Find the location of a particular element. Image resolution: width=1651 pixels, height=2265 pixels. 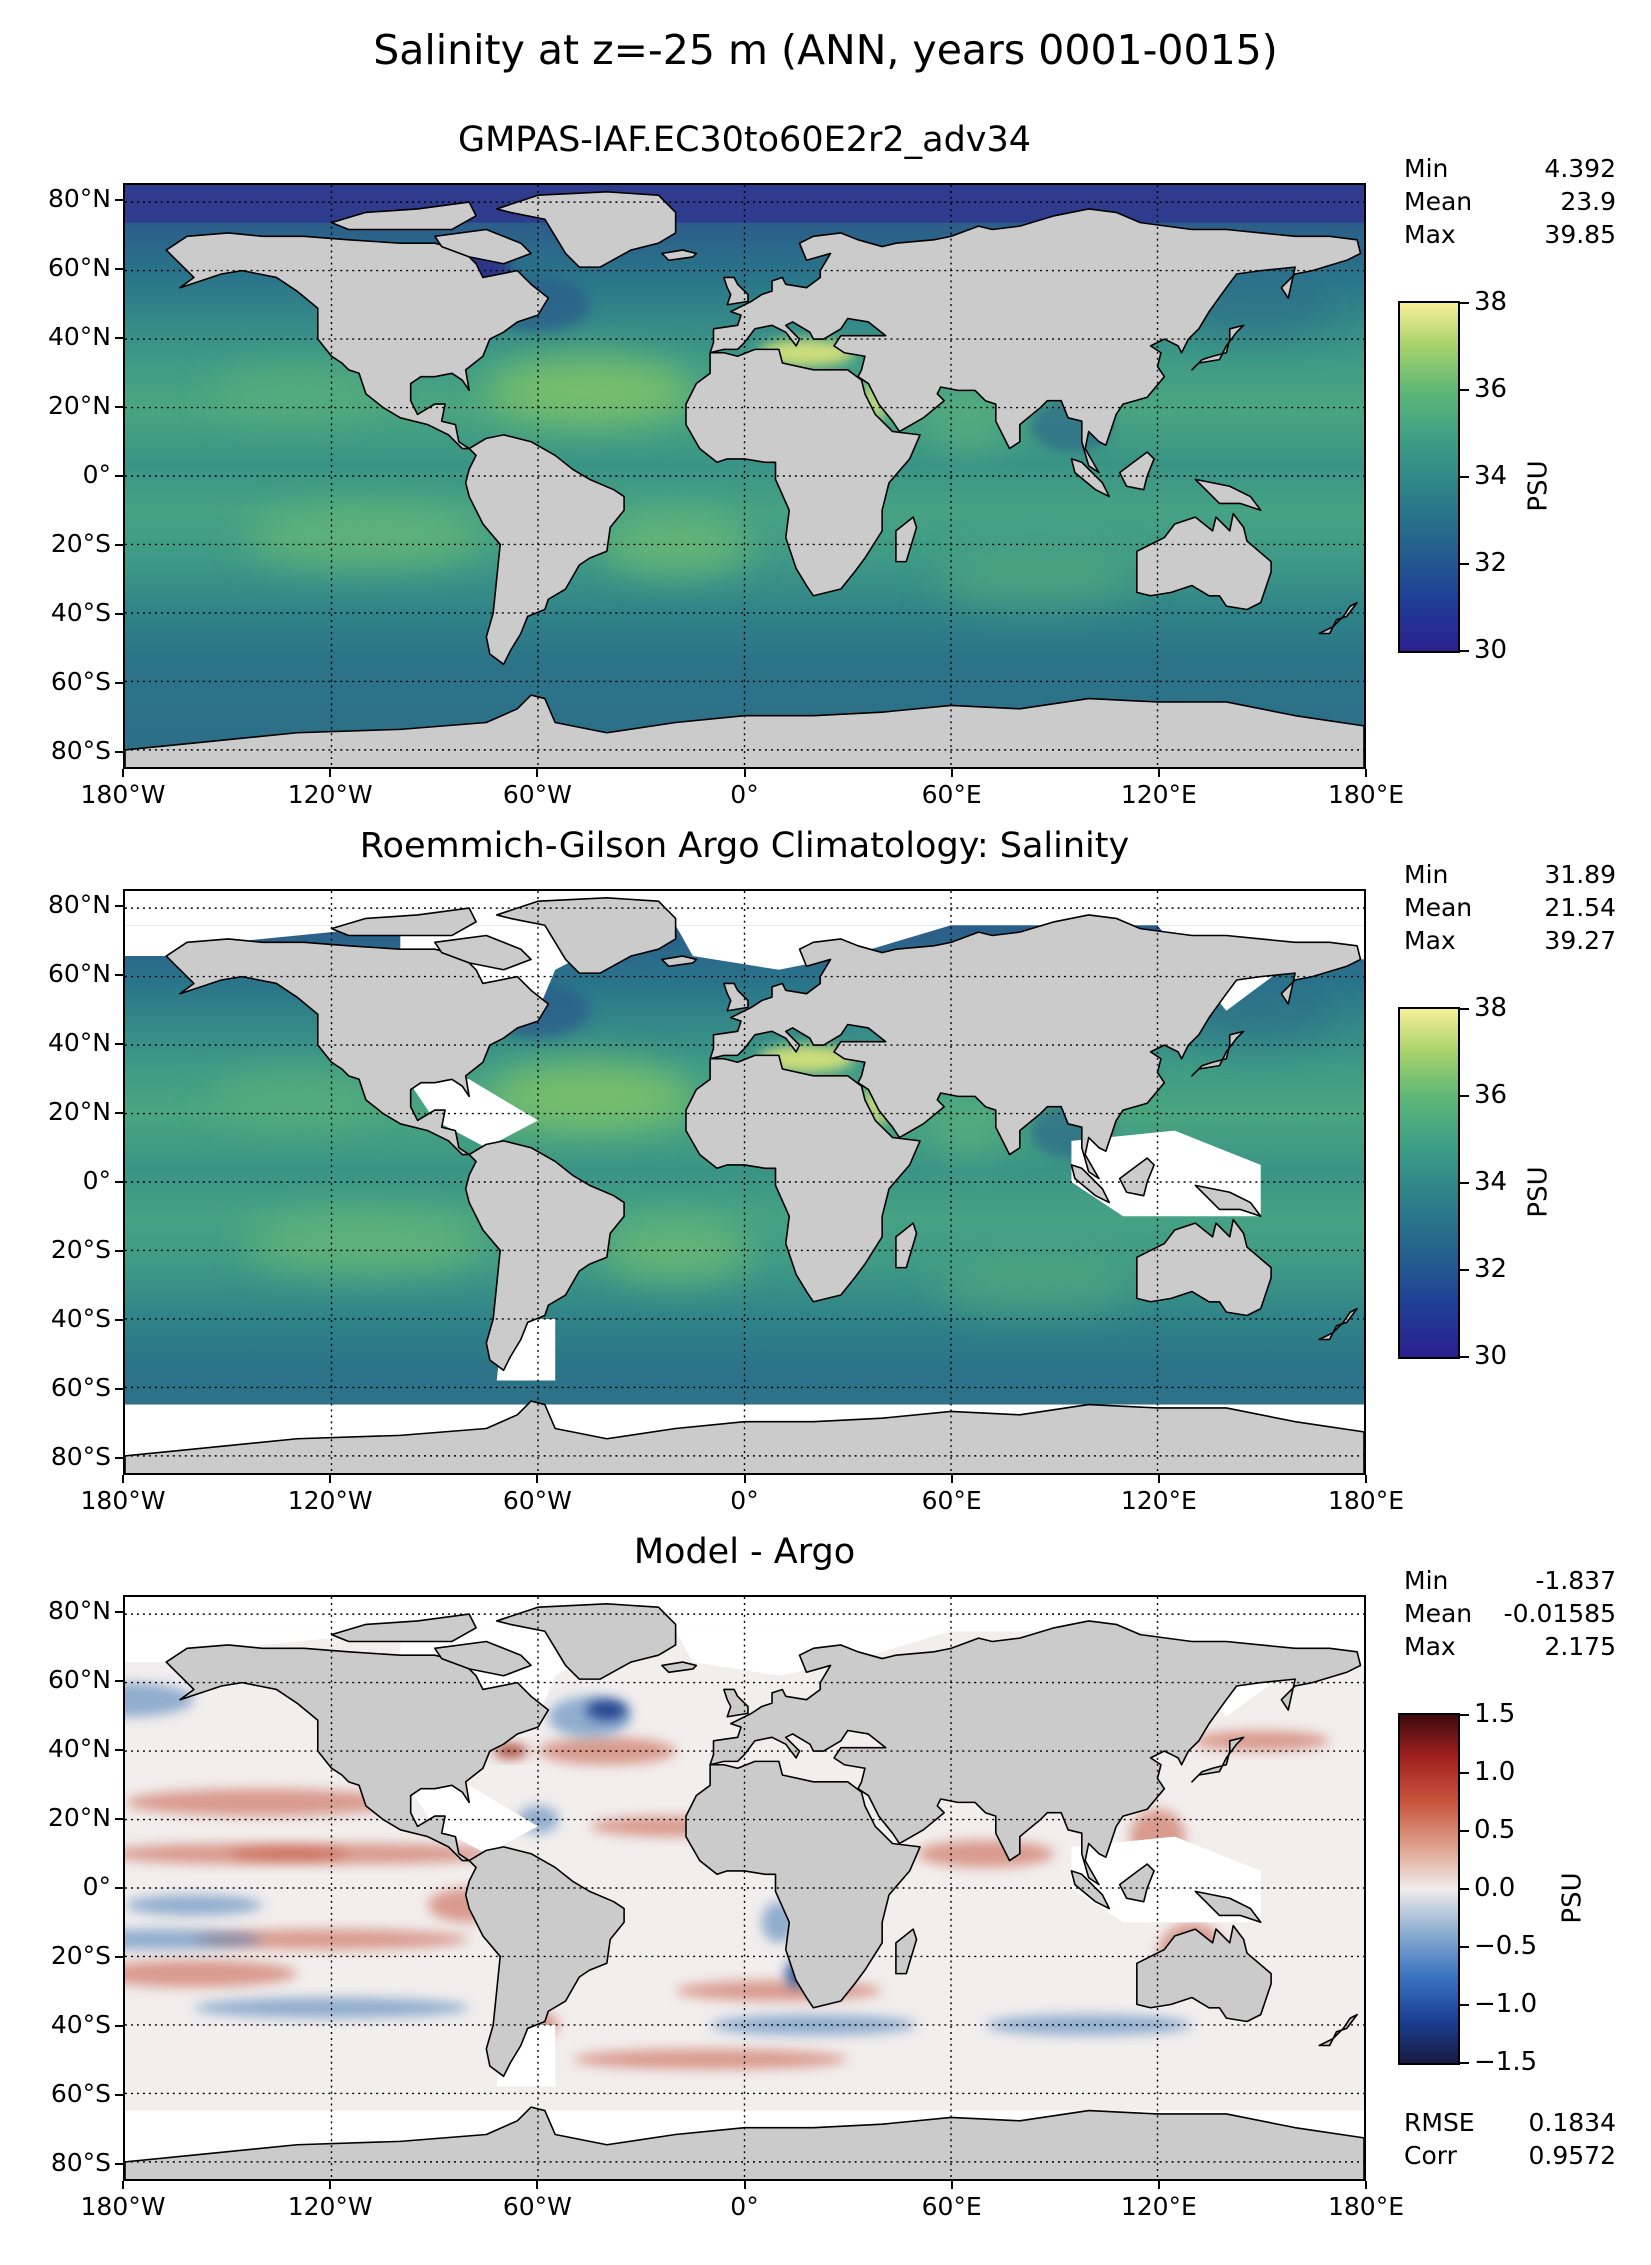

colorbar-tick-label: 0.0 is located at coordinates (1495, 1888).